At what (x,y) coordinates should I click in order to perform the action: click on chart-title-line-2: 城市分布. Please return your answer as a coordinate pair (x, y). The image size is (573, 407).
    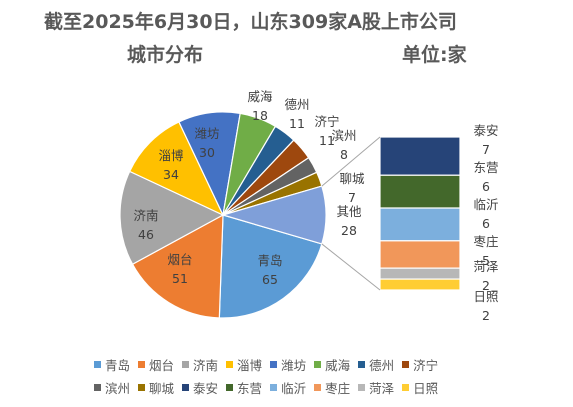
    Looking at the image, I should click on (165, 55).